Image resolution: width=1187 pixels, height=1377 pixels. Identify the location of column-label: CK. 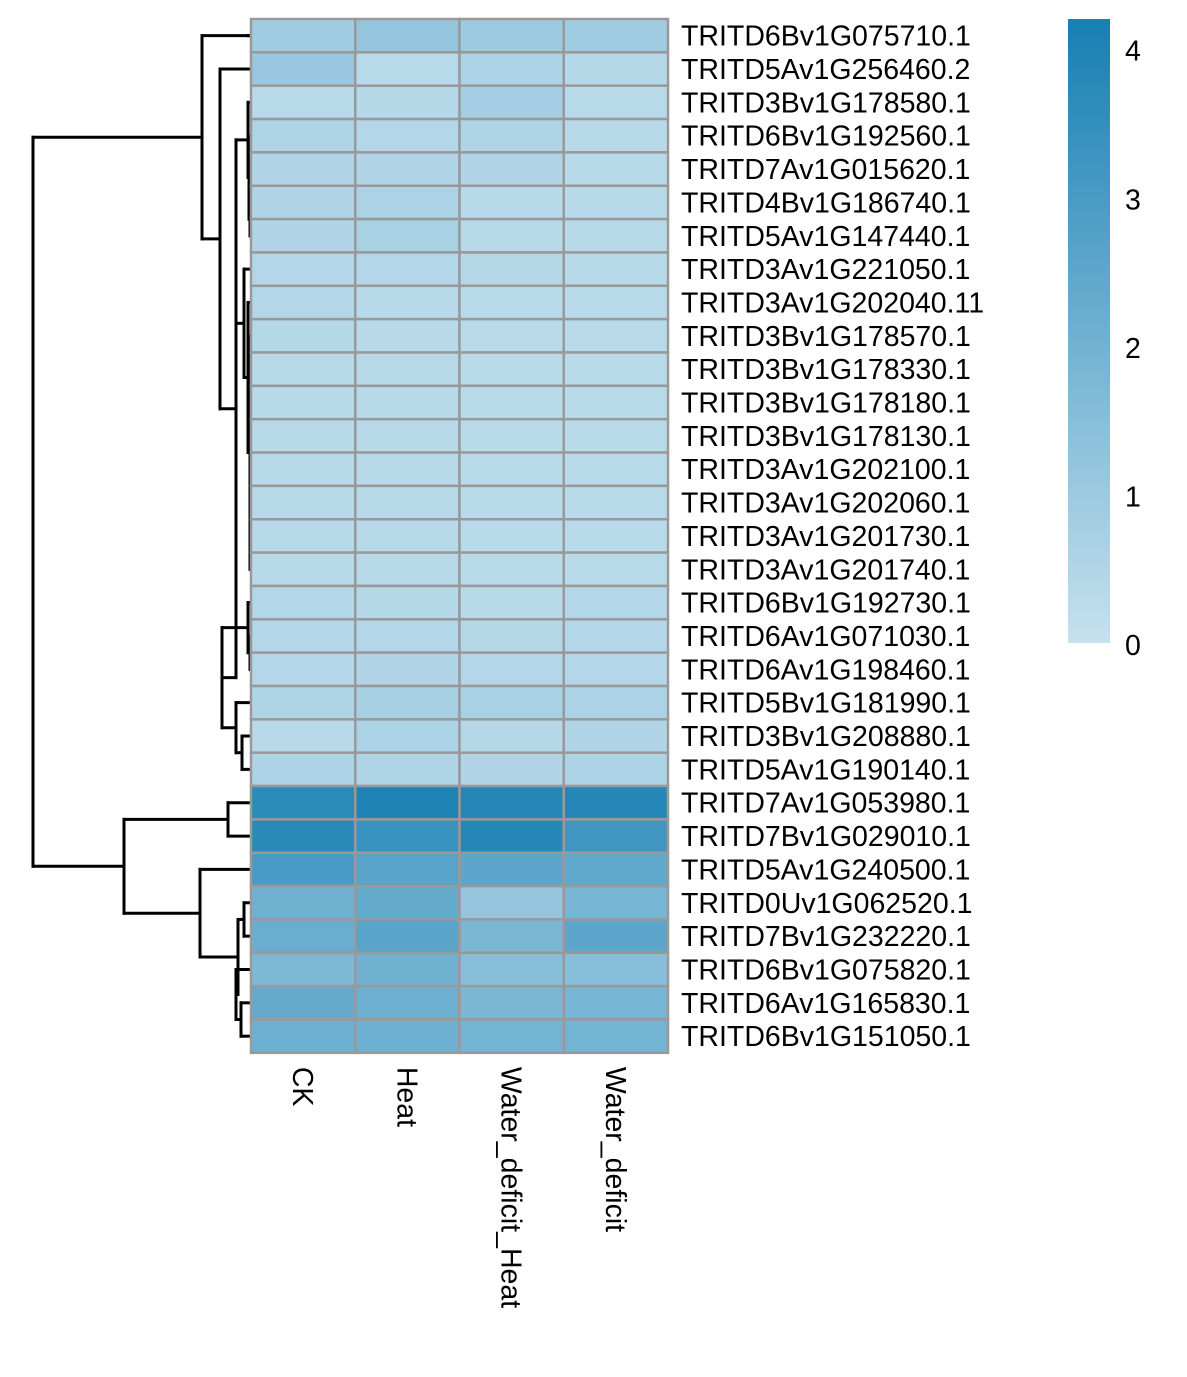
(302, 1087).